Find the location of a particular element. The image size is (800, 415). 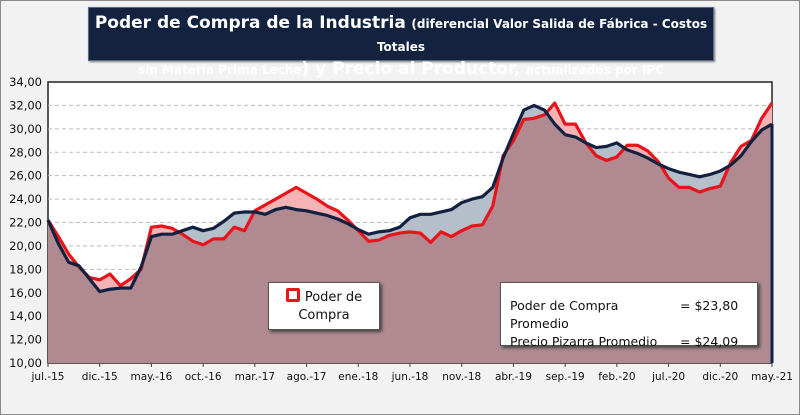

x-tick-label: feb.-20 is located at coordinates (616, 377).